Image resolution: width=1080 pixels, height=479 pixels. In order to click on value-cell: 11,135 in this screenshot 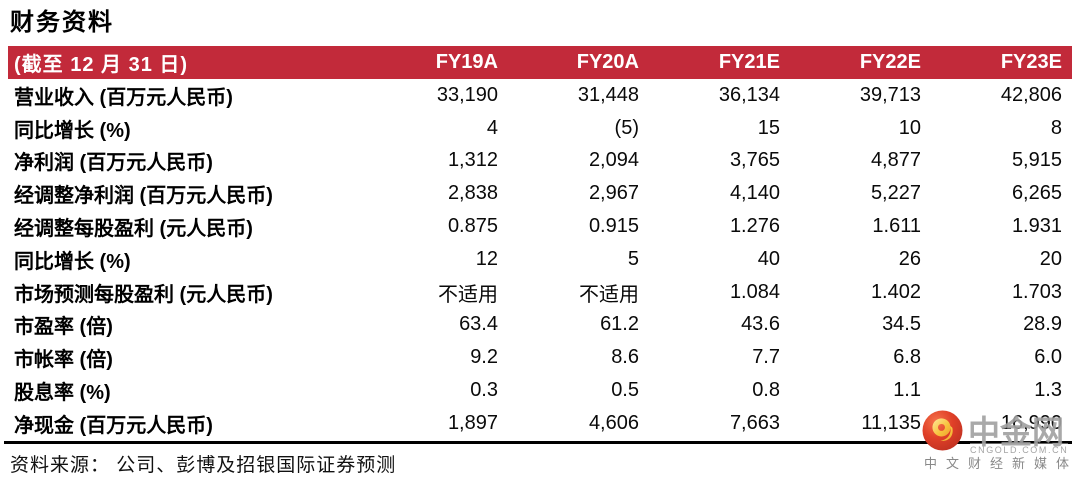, I will do `click(891, 422)`.